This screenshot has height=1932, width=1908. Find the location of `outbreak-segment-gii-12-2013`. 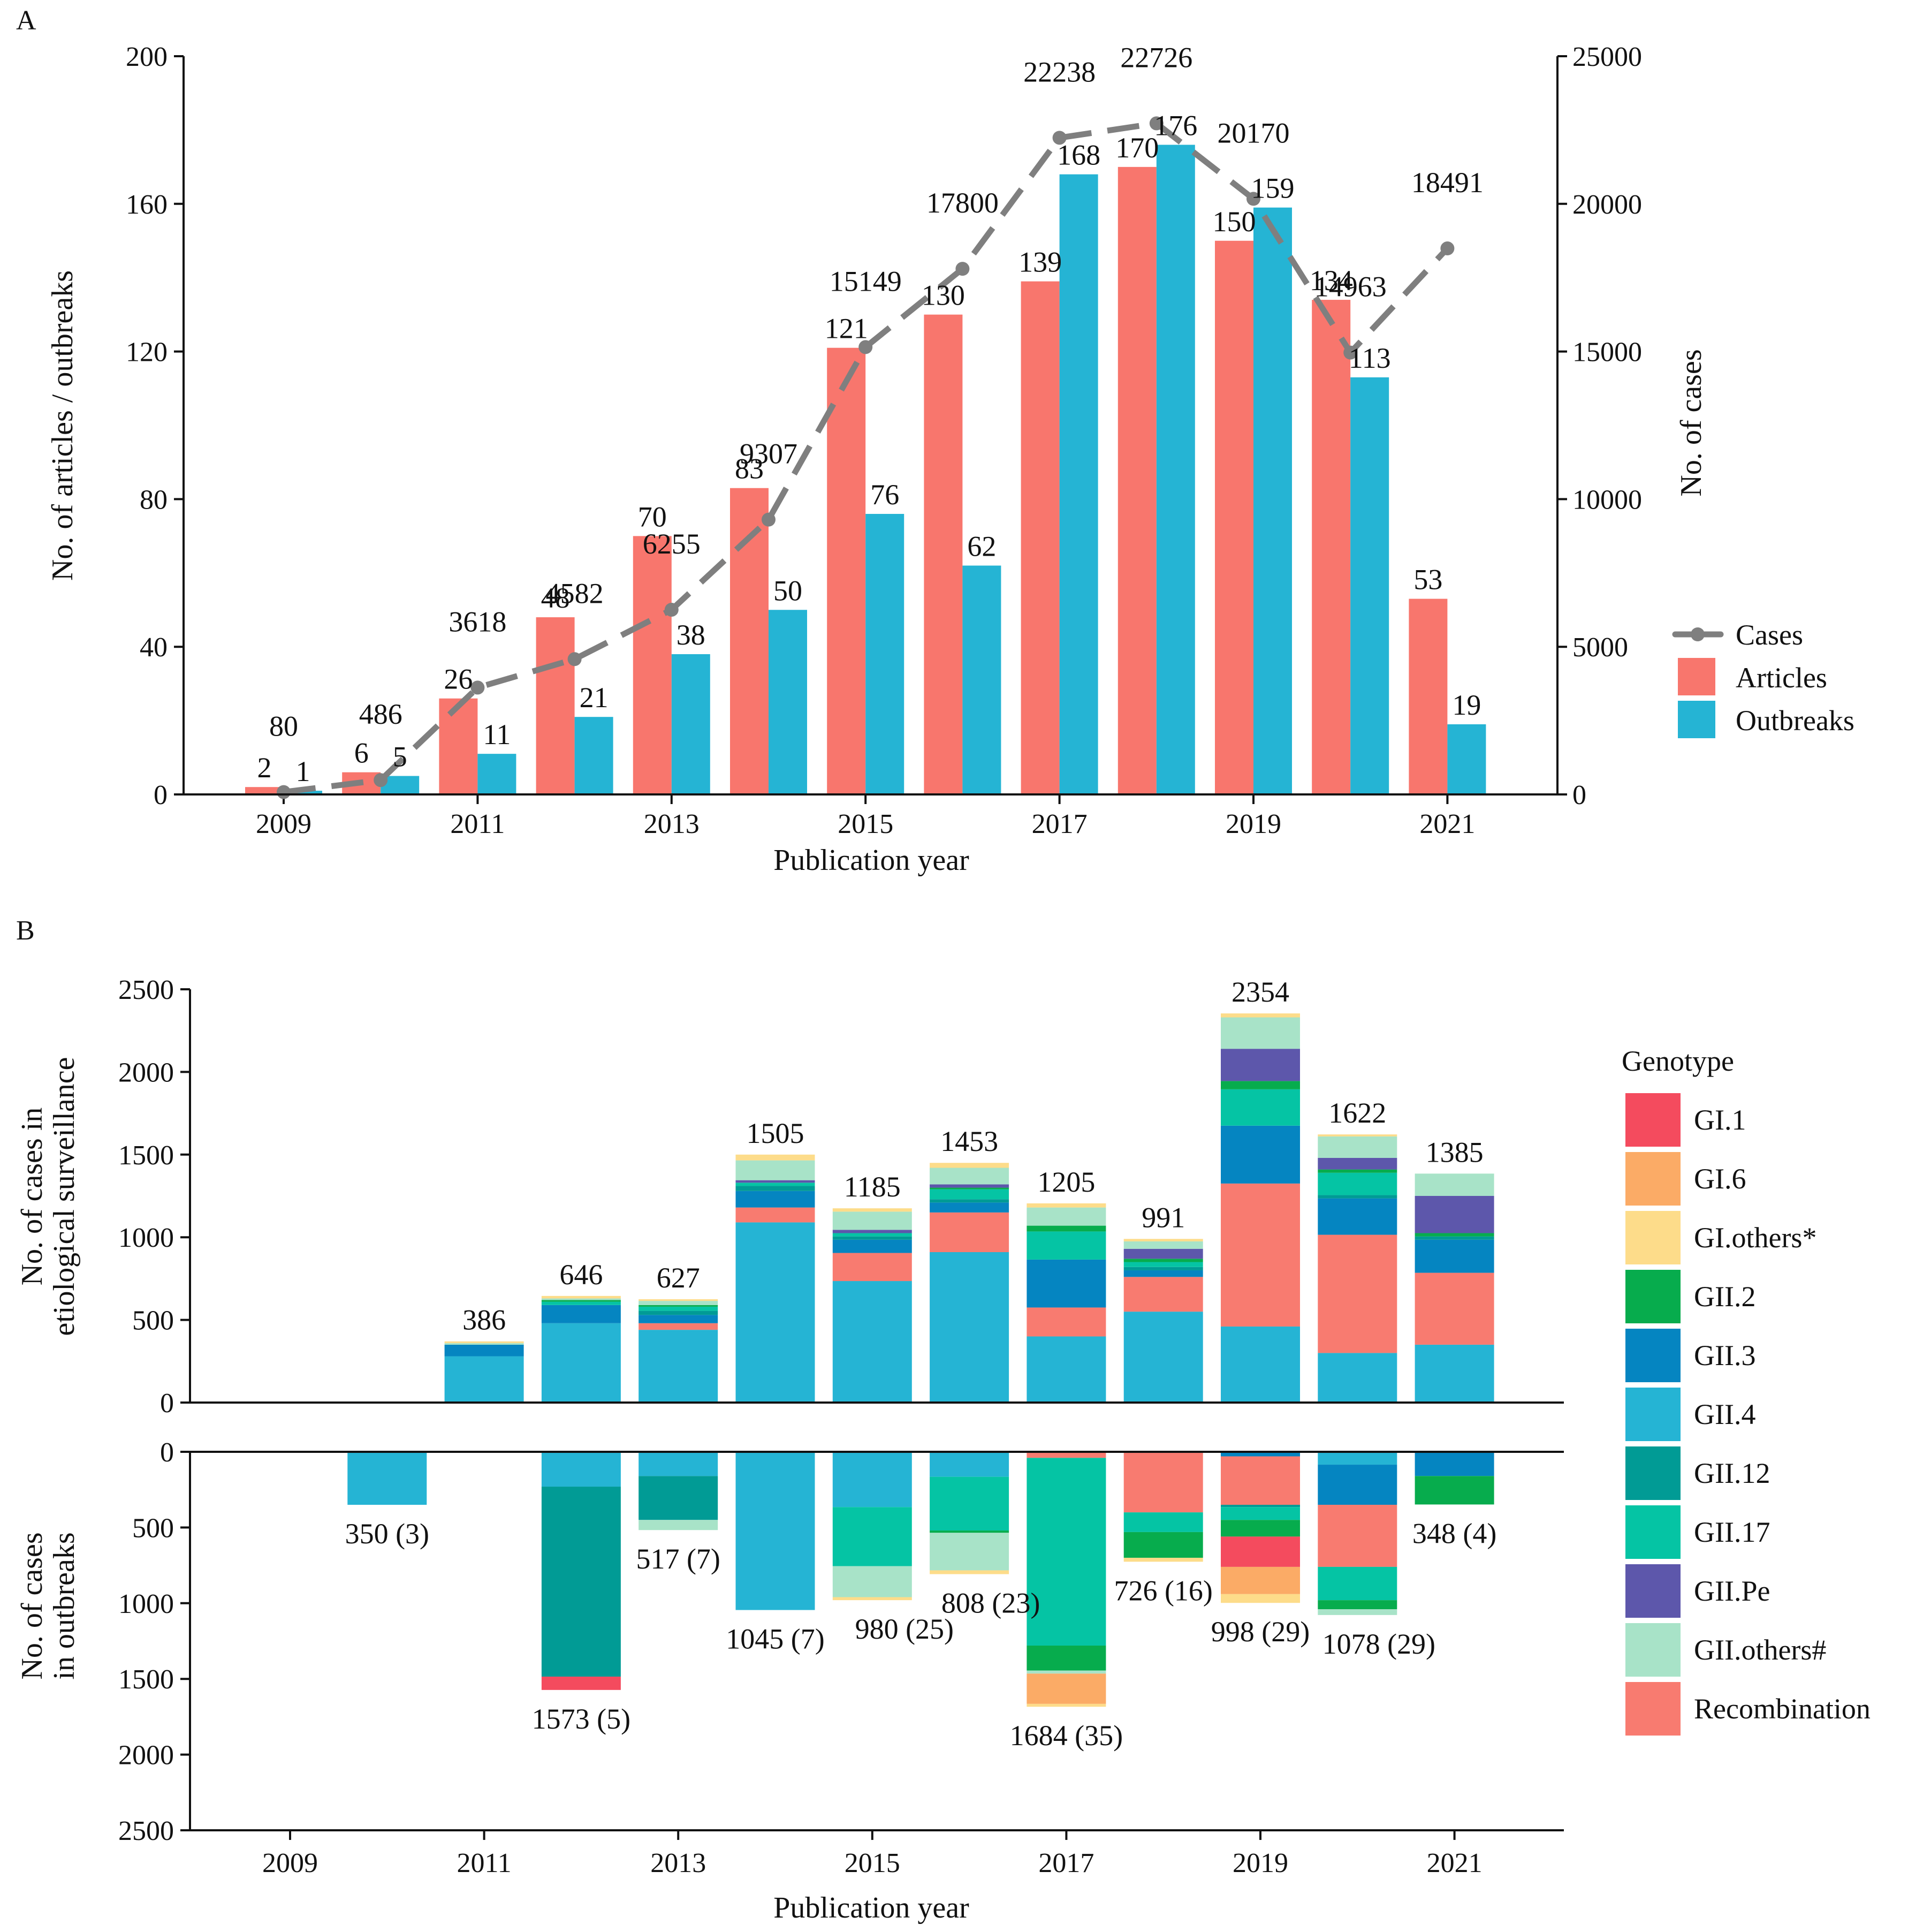

outbreak-segment-gii-12-2013 is located at coordinates (678, 1498).